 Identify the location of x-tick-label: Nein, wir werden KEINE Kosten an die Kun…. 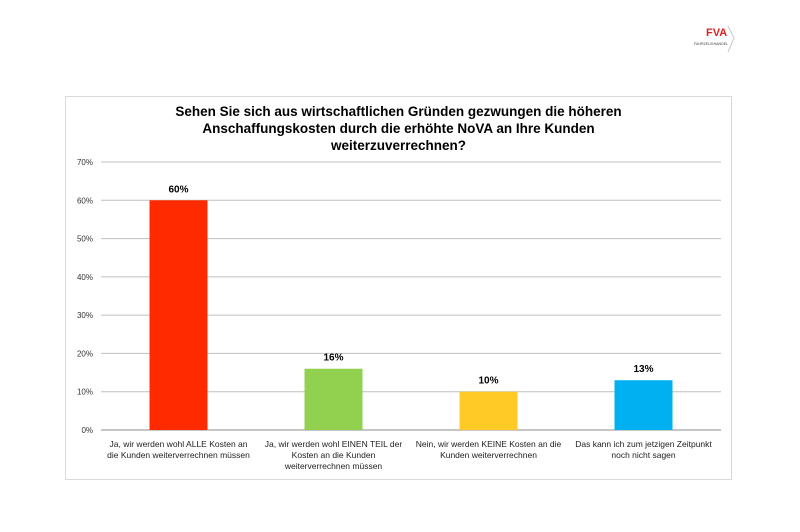
(488, 449).